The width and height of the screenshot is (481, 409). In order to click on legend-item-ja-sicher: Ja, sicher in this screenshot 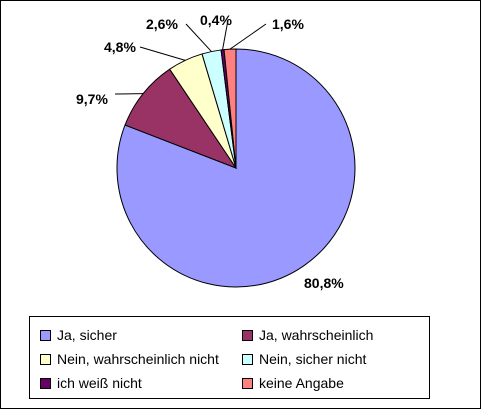, I will do `click(78, 335)`.